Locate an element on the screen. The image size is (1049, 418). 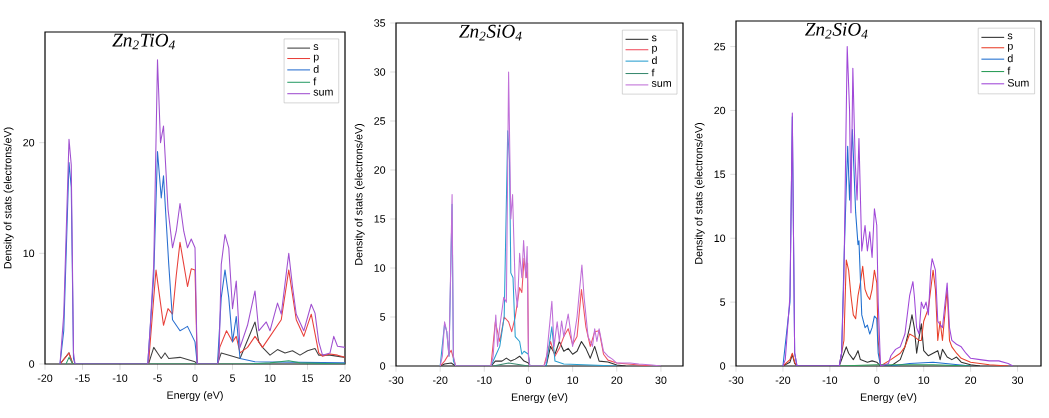
x-tick-label: -5 is located at coordinates (157, 378).